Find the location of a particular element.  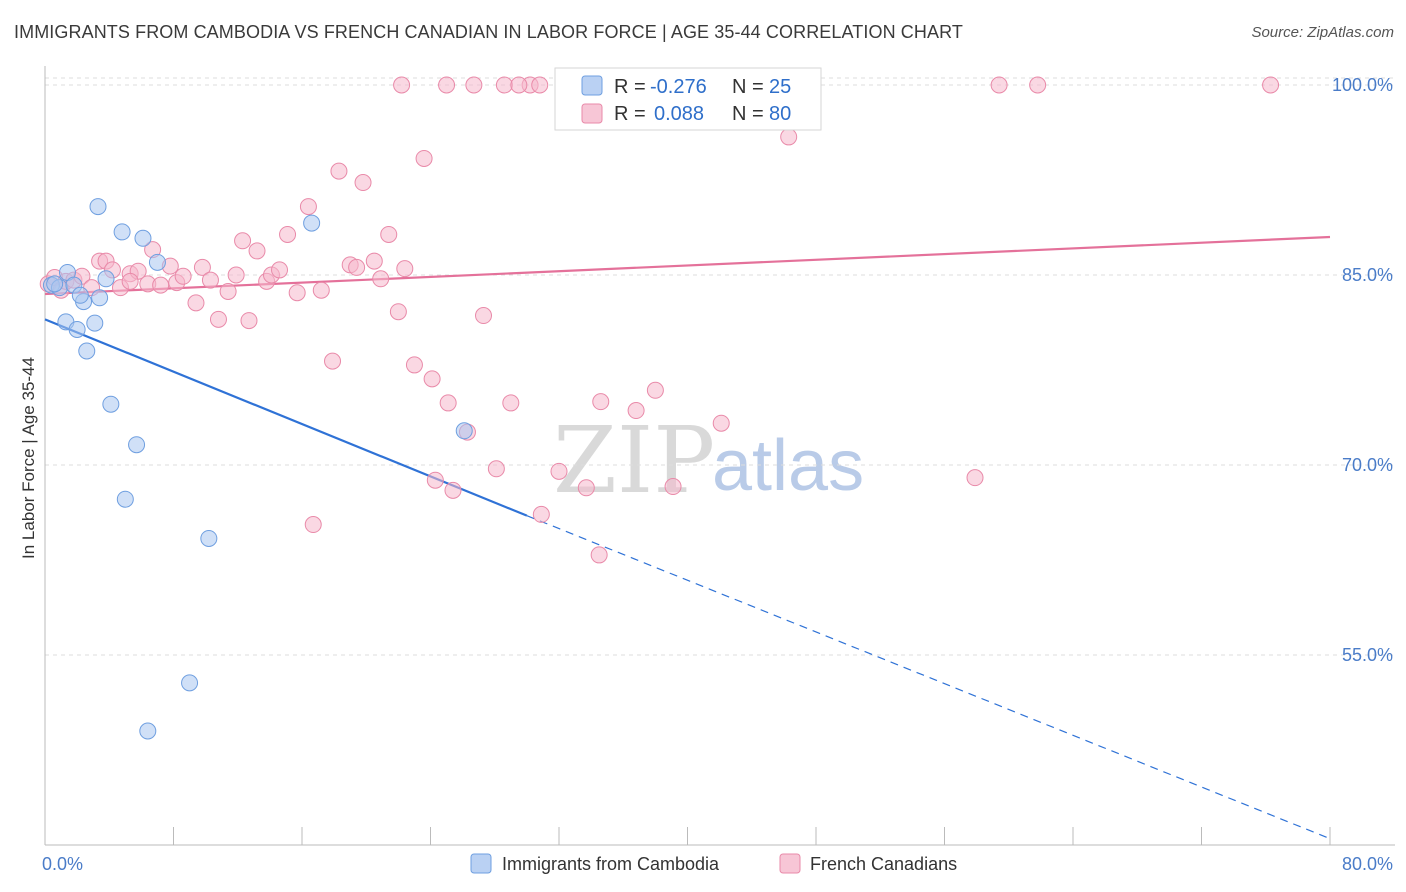

watermark: ZIP atlas is located at coordinates (708, 460).